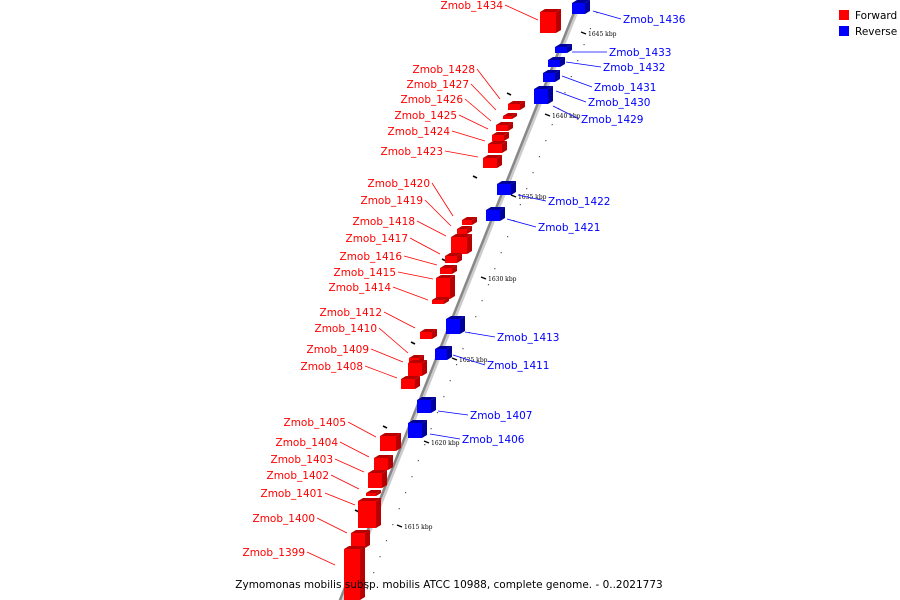  I want to click on gene-label: Zmob_1430, so click(619, 103).